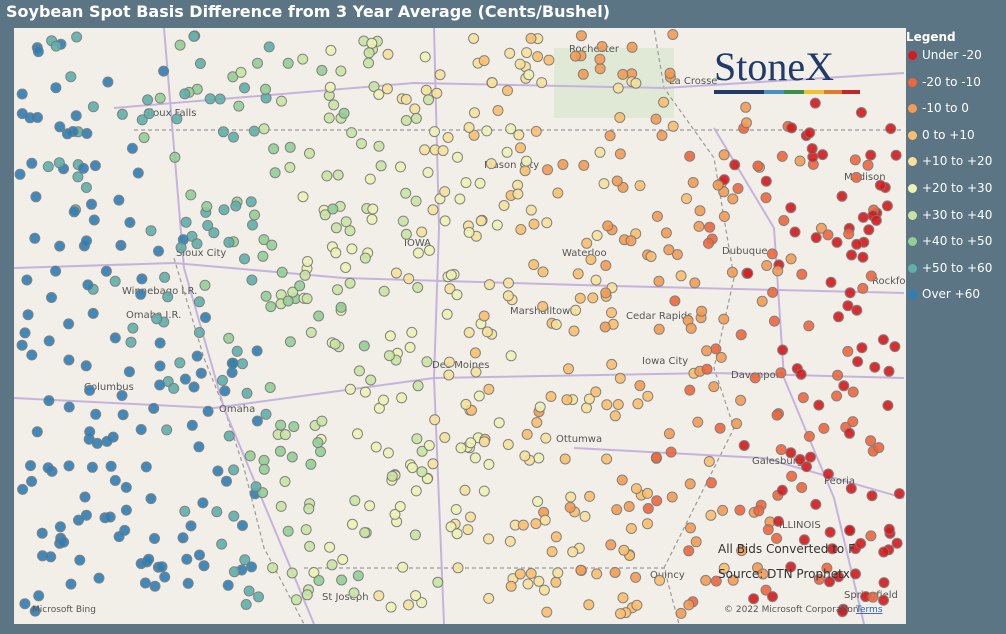 The height and width of the screenshot is (634, 1006). I want to click on legend-title: Legend, so click(931, 37).